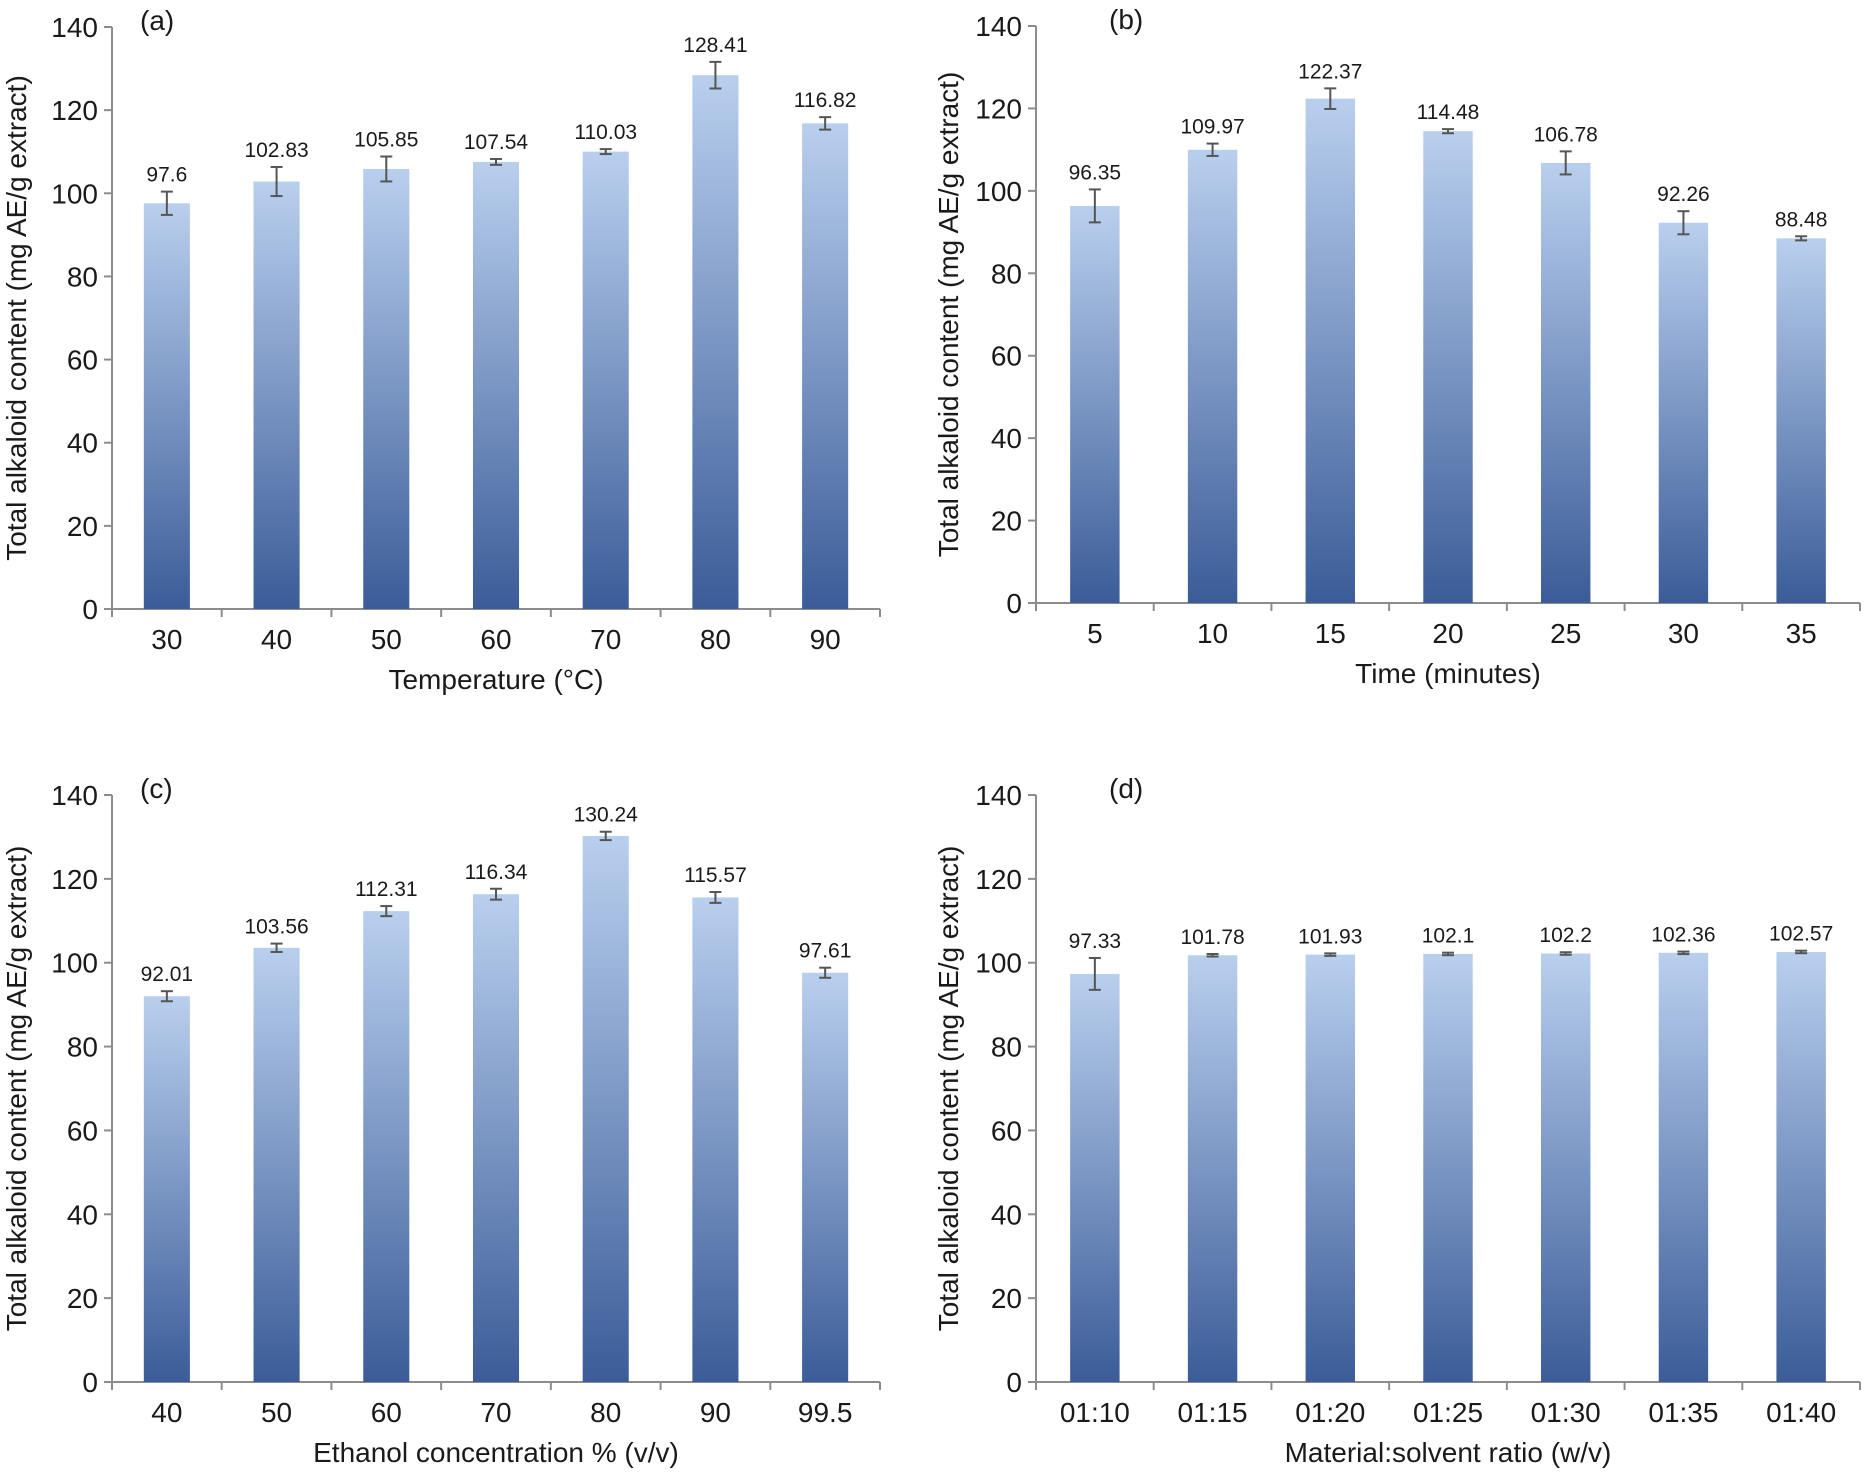  Describe the element at coordinates (1448, 112) in the screenshot. I see `data-label: 114.48` at that location.